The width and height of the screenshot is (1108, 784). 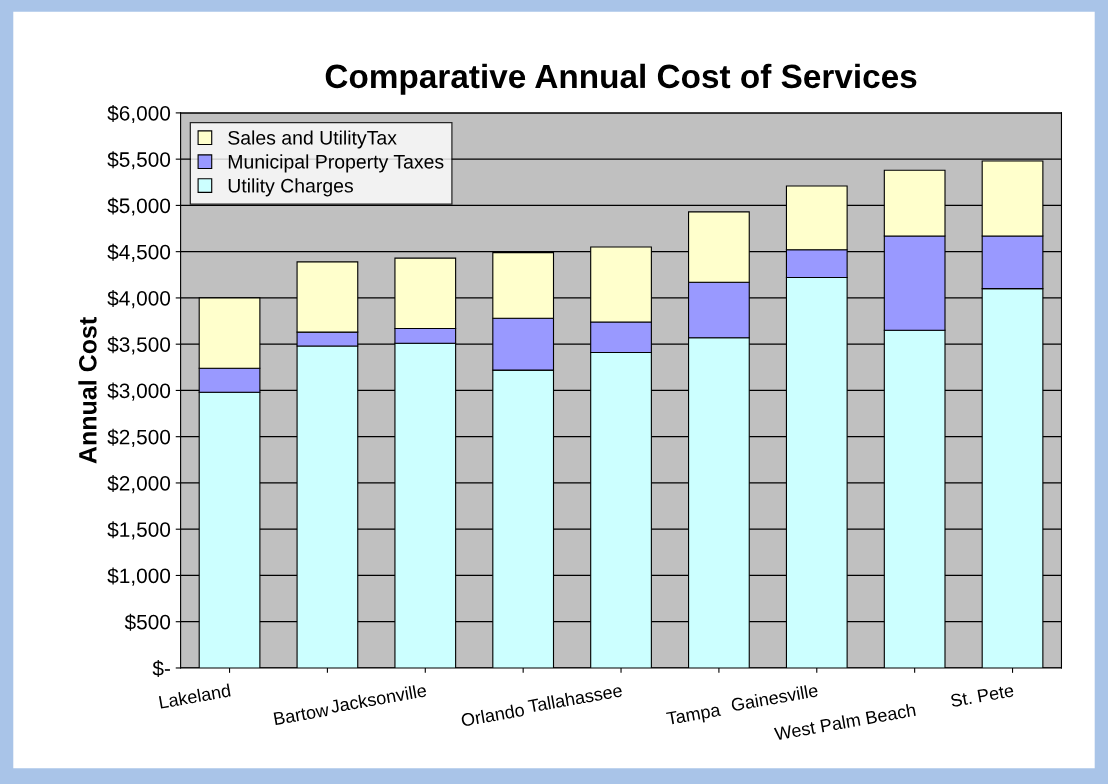 What do you see at coordinates (87, 390) in the screenshot?
I see `y-axis-title: Annual Cost` at bounding box center [87, 390].